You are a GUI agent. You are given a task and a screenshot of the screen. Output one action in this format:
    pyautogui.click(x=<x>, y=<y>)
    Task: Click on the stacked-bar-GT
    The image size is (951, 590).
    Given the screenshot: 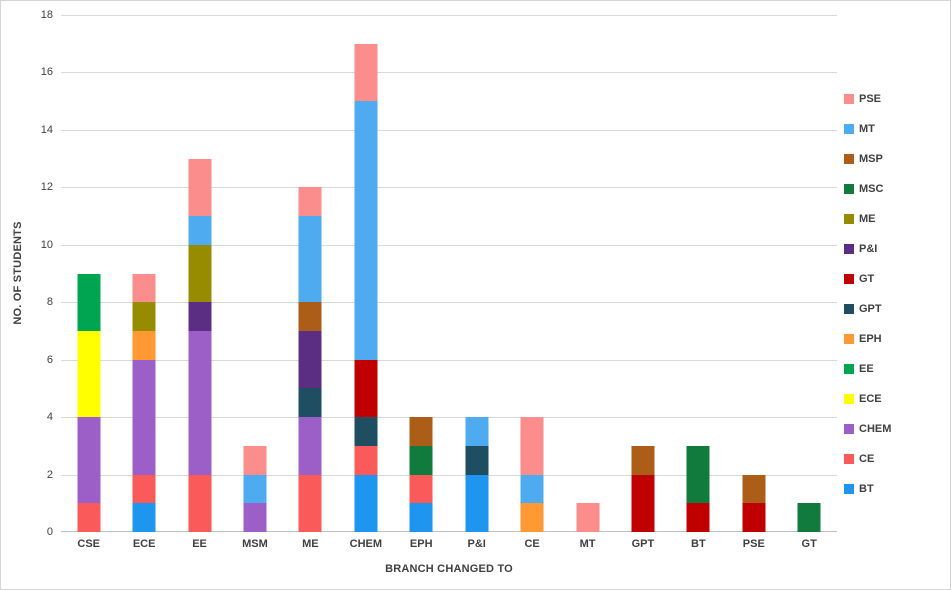 What is the action you would take?
    pyautogui.click(x=809, y=517)
    